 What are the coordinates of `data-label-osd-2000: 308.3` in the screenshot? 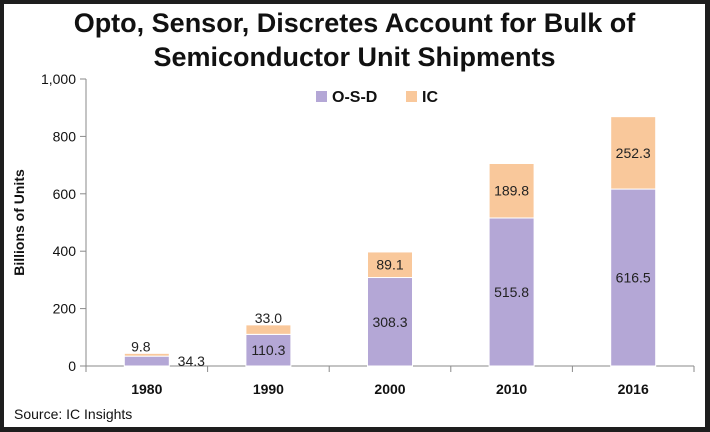 It's located at (389, 322).